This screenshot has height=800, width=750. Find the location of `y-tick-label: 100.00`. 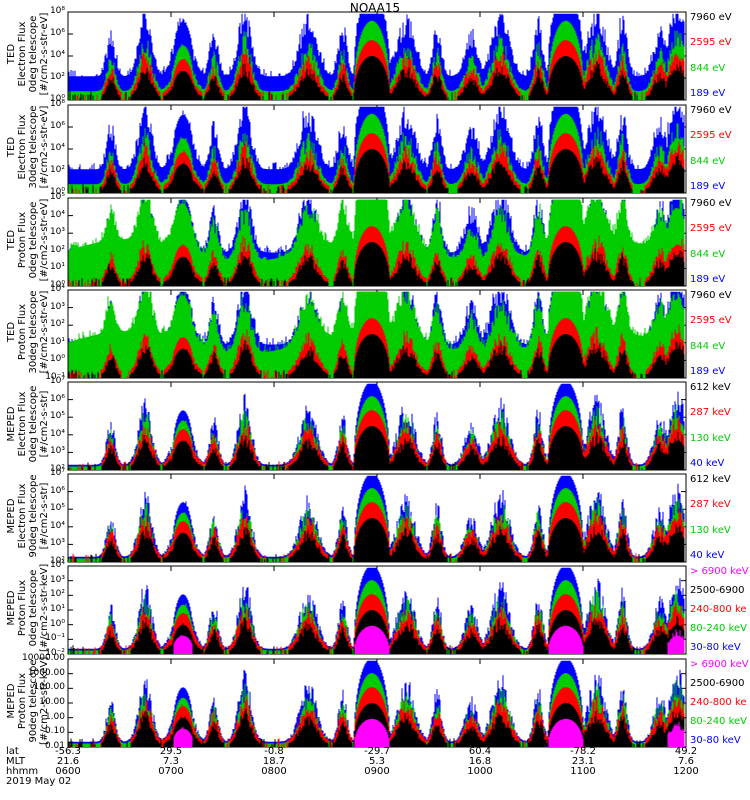

y-tick-label: 100.00 is located at coordinates (49, 687).